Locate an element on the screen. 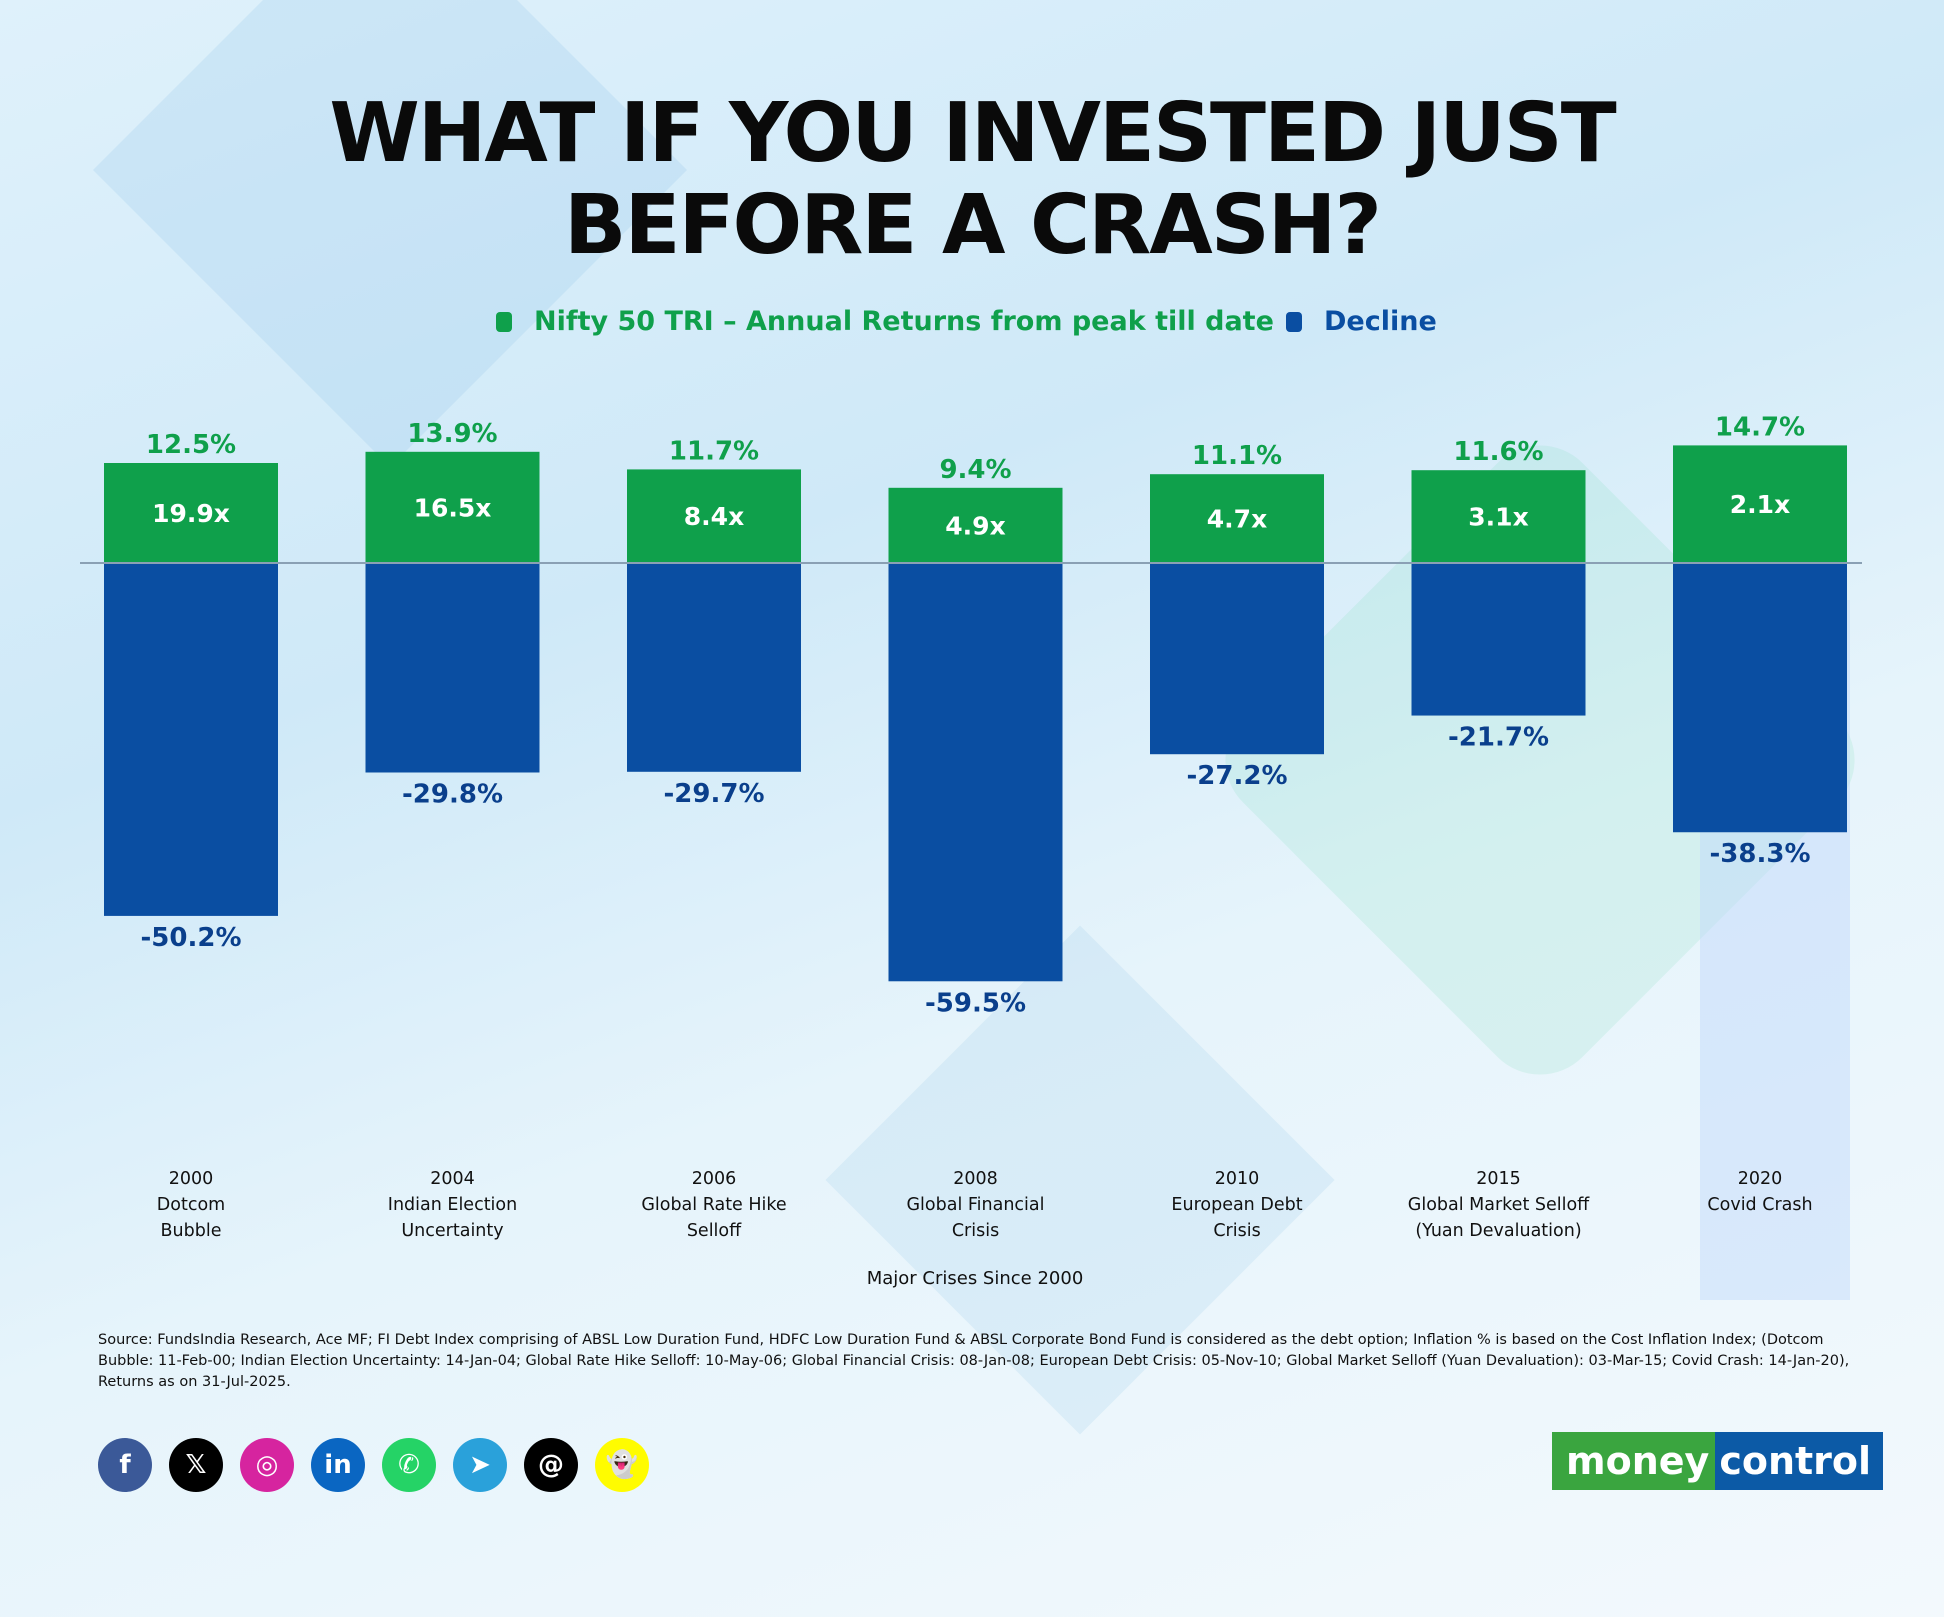 The height and width of the screenshot is (1617, 1944). x-tick-label: 2000 is located at coordinates (191, 1179).